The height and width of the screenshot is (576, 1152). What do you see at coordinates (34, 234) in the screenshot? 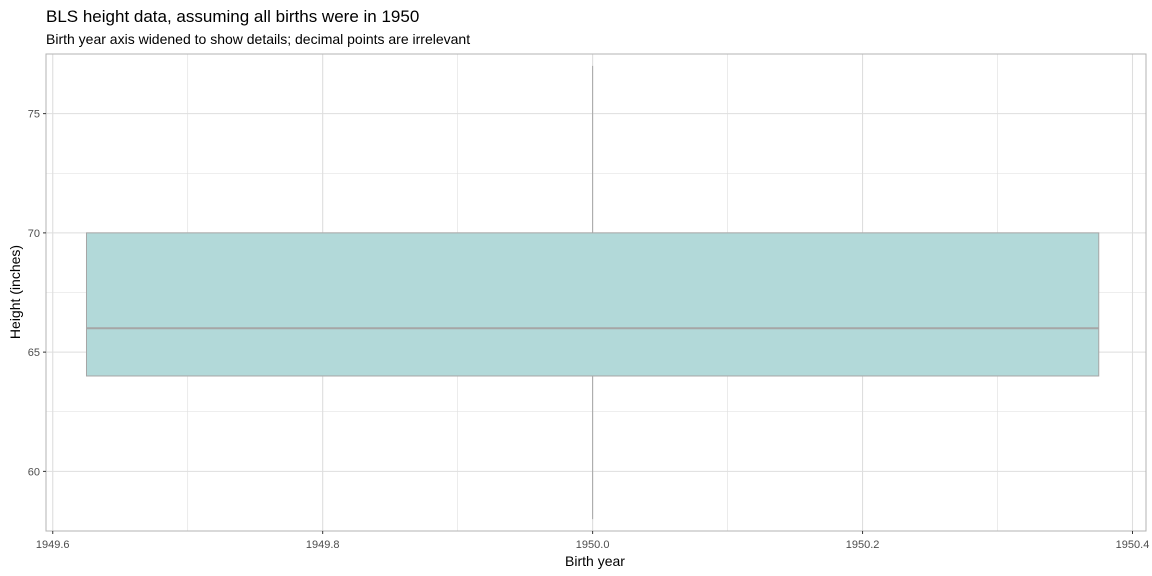
I see `y-tick-label: 70` at bounding box center [34, 234].